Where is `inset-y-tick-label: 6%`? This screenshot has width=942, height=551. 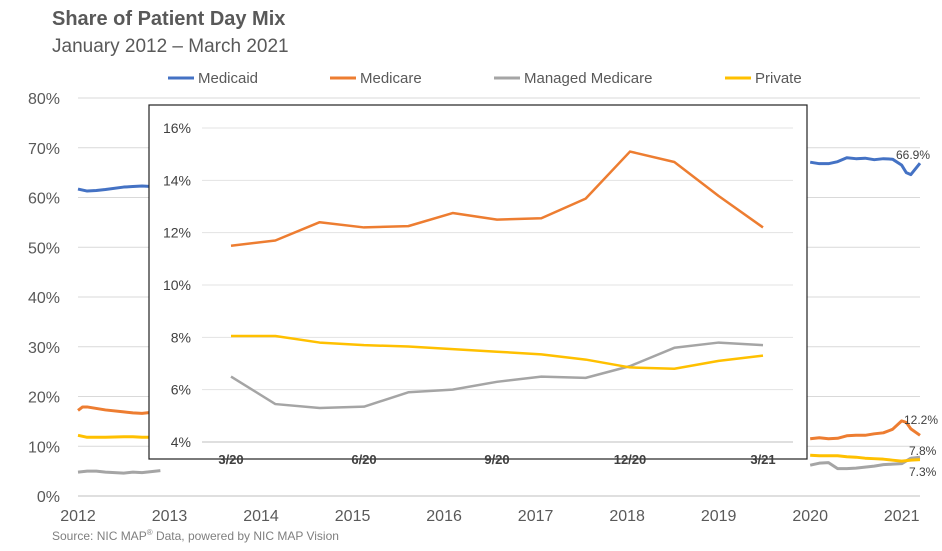
inset-y-tick-label: 6% is located at coordinates (181, 390).